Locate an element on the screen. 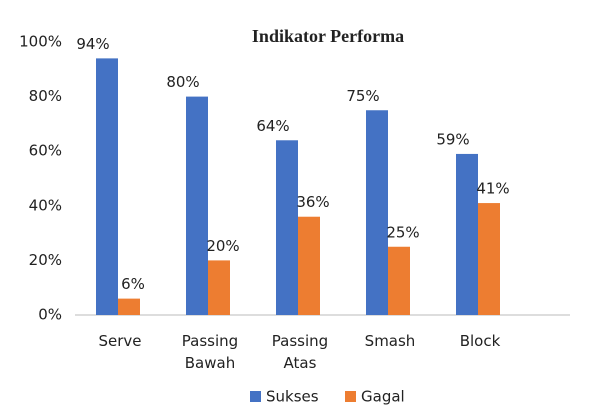 The image size is (610, 411). legend-label: Sukses is located at coordinates (292, 397).